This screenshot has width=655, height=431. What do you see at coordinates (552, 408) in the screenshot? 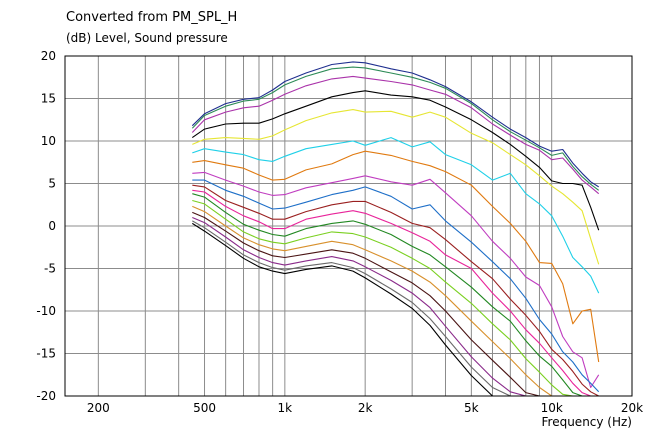
I see `x-tick-label: 10k` at bounding box center [552, 408].